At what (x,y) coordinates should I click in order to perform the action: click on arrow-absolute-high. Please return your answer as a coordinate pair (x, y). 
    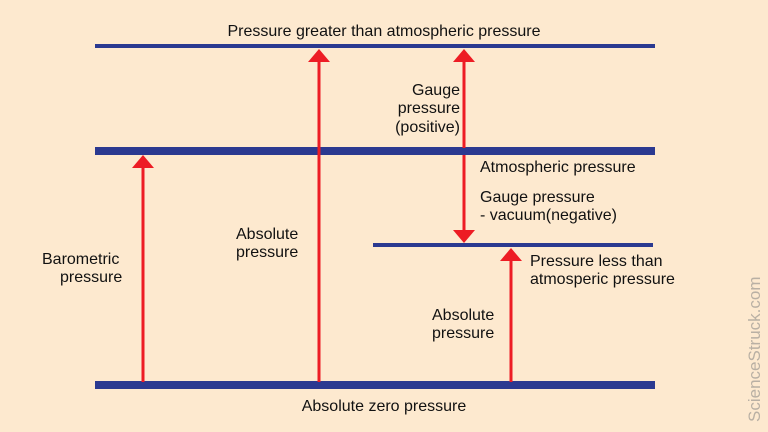
    Looking at the image, I should click on (319, 215).